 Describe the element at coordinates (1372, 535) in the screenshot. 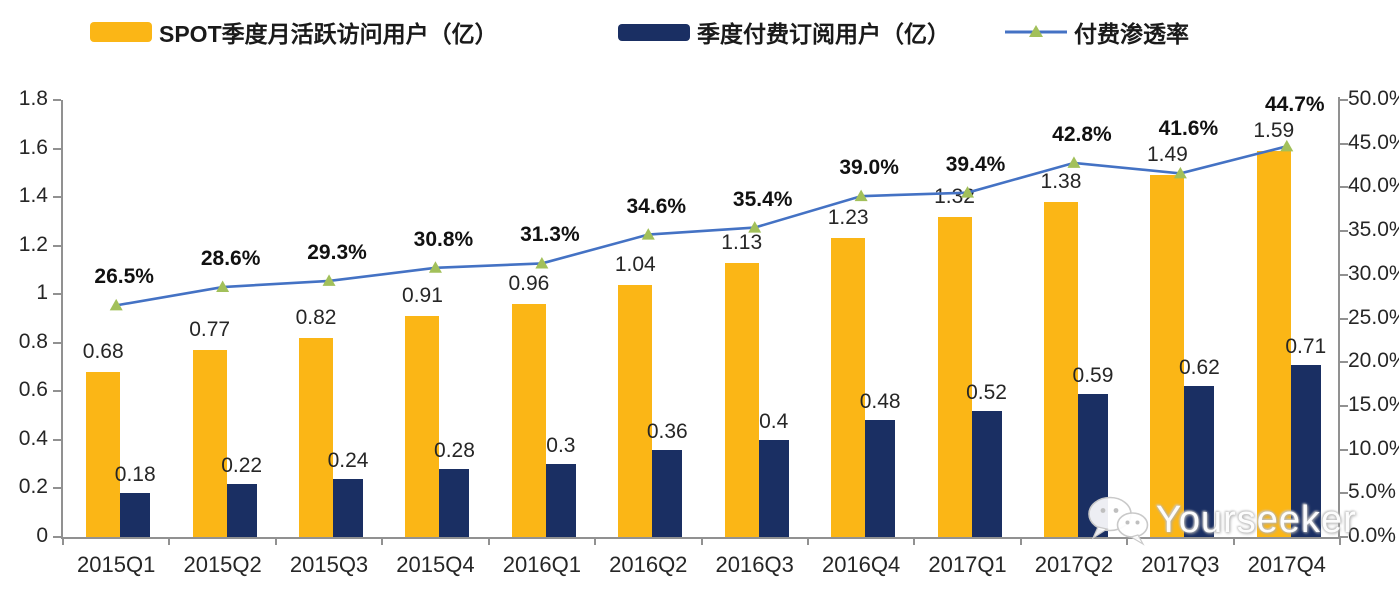

I see `y-axis-right-tick-label: 0.0%` at that location.